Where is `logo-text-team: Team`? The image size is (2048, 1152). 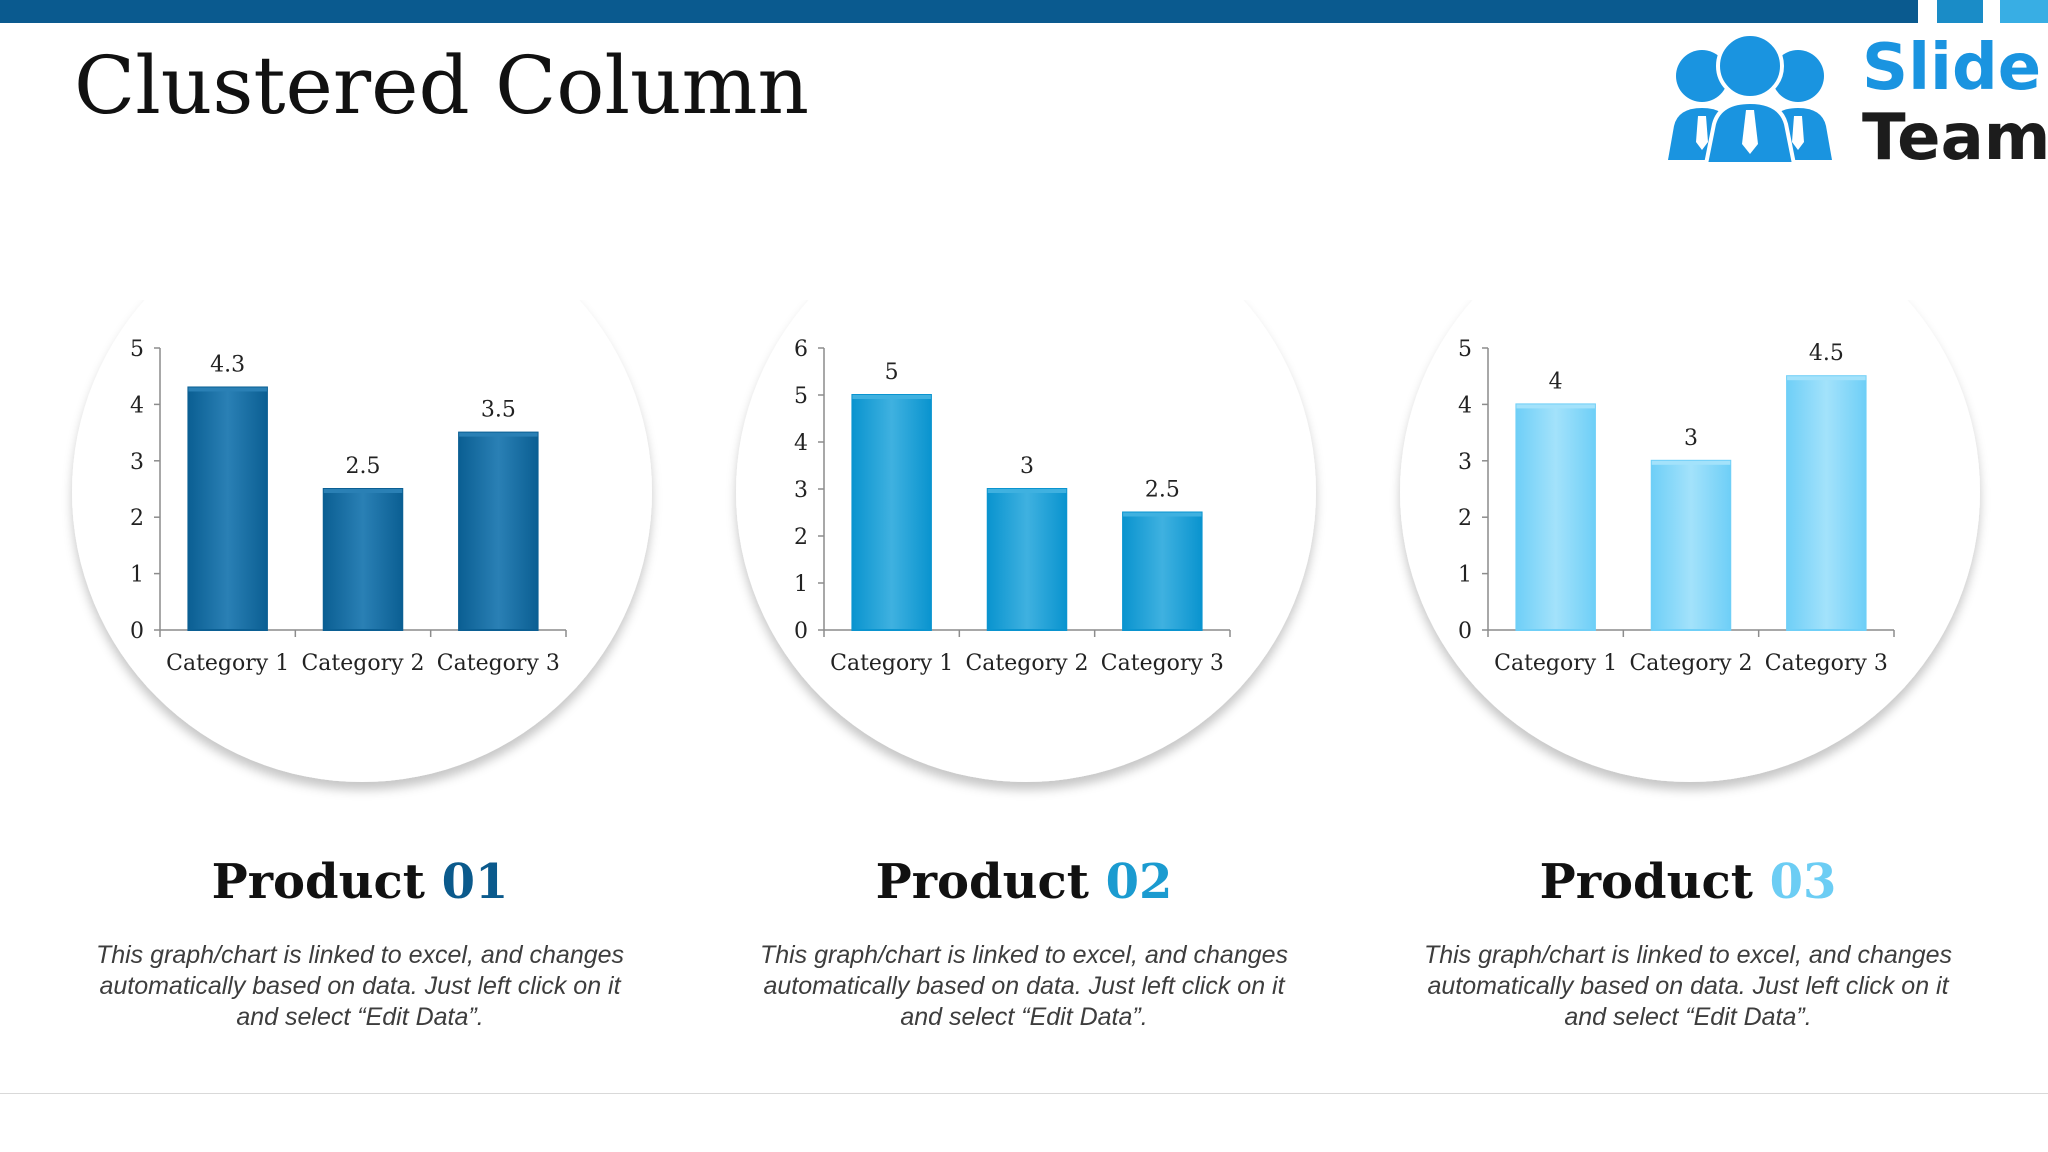 logo-text-team: Team is located at coordinates (1955, 138).